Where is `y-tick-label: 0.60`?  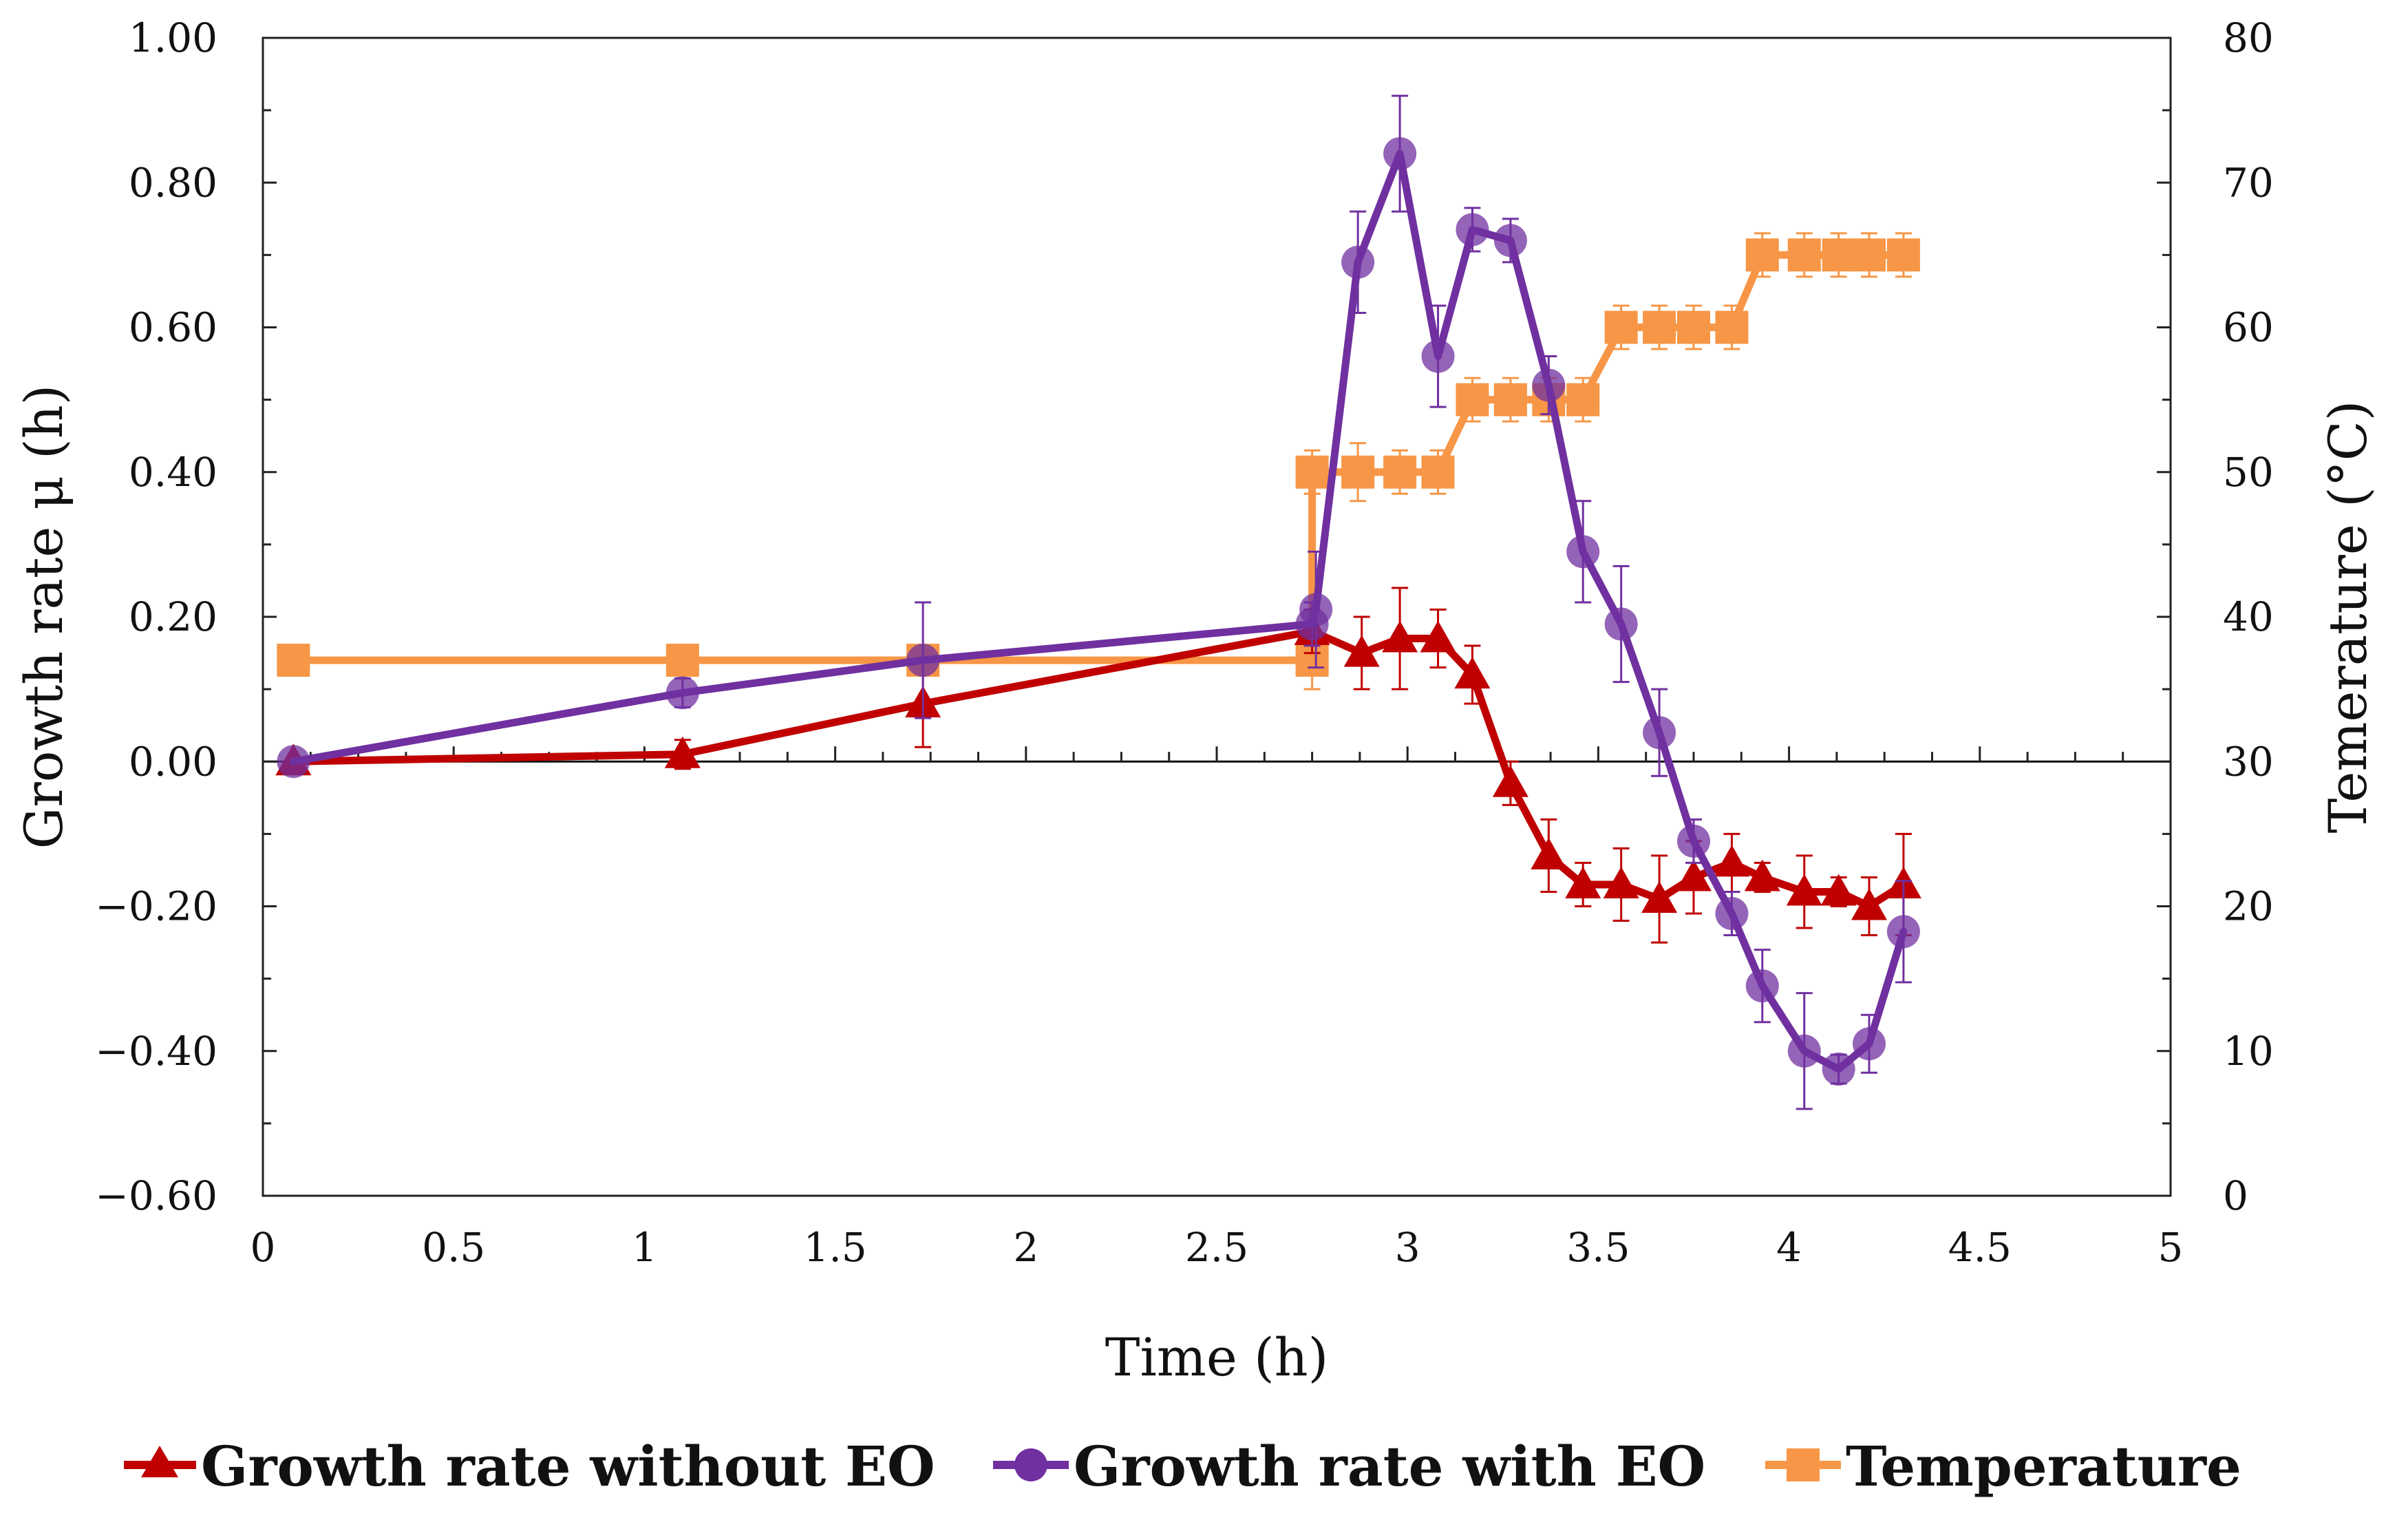
y-tick-label: 0.60 is located at coordinates (173, 327).